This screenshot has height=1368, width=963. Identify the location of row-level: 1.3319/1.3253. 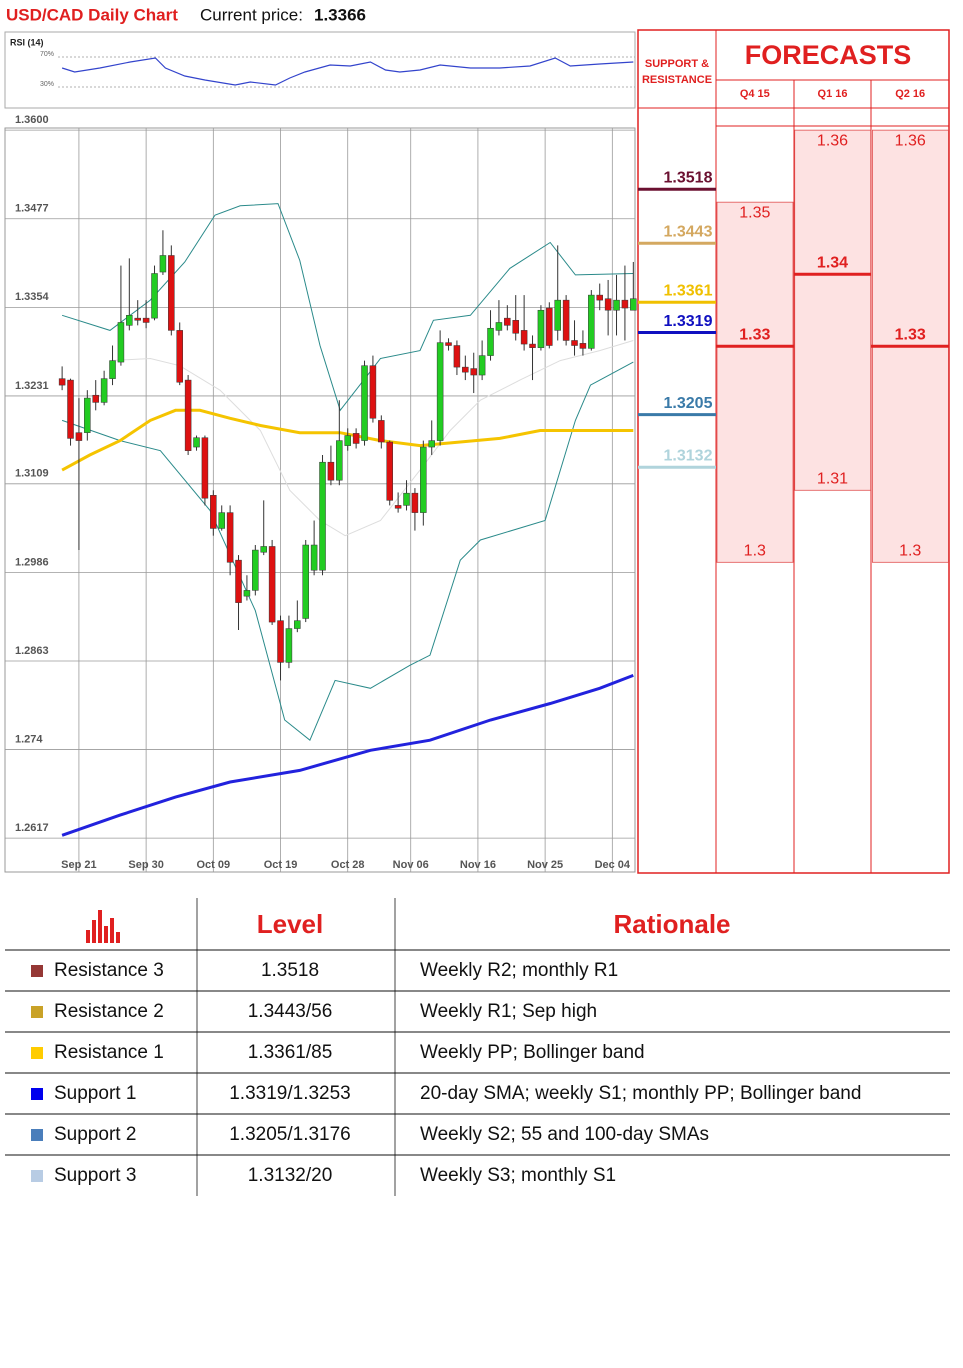
(290, 1093).